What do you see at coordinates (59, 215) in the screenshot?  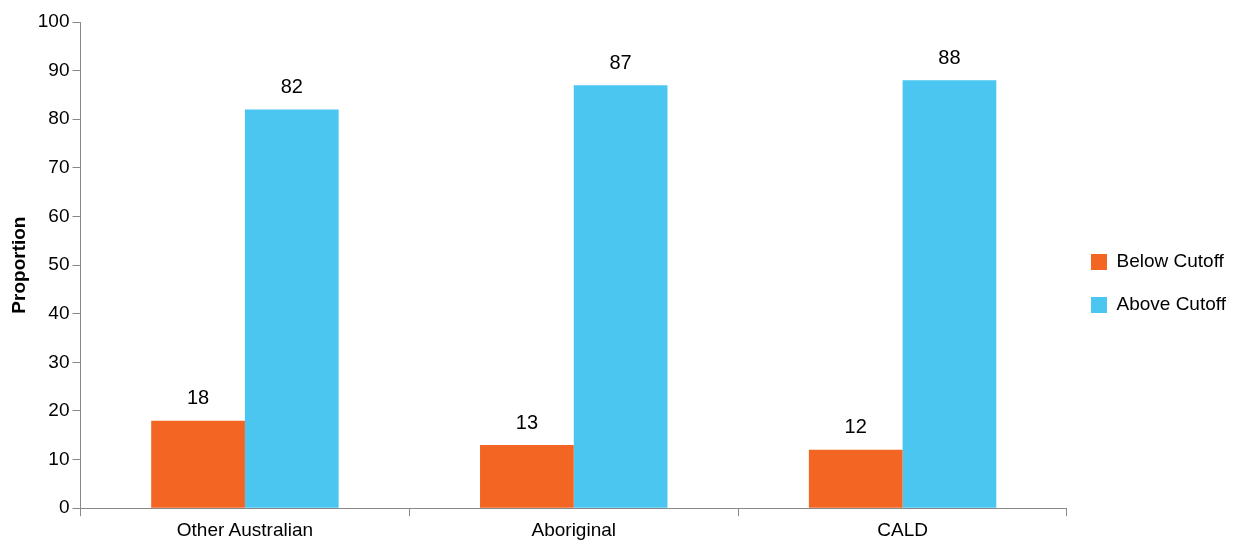 I see `y-tick-label: 60` at bounding box center [59, 215].